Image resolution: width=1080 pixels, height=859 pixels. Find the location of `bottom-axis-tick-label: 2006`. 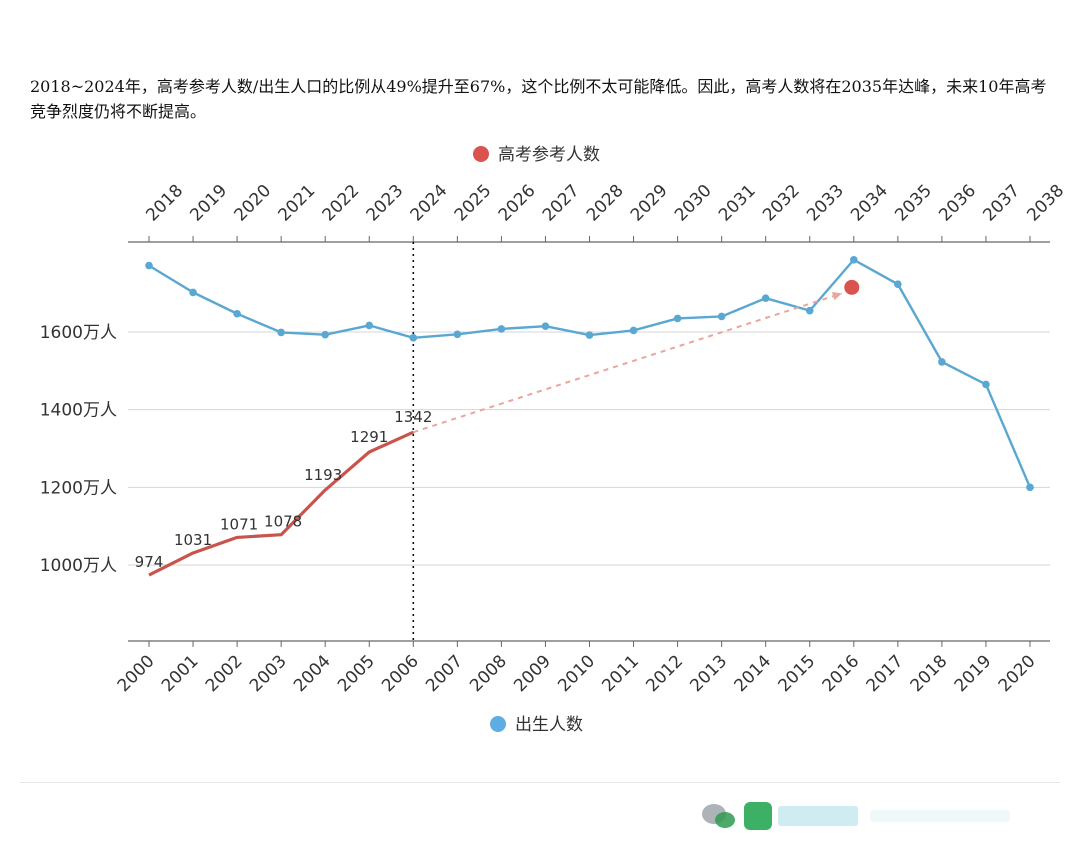

bottom-axis-tick-label: 2006 is located at coordinates (400, 673).